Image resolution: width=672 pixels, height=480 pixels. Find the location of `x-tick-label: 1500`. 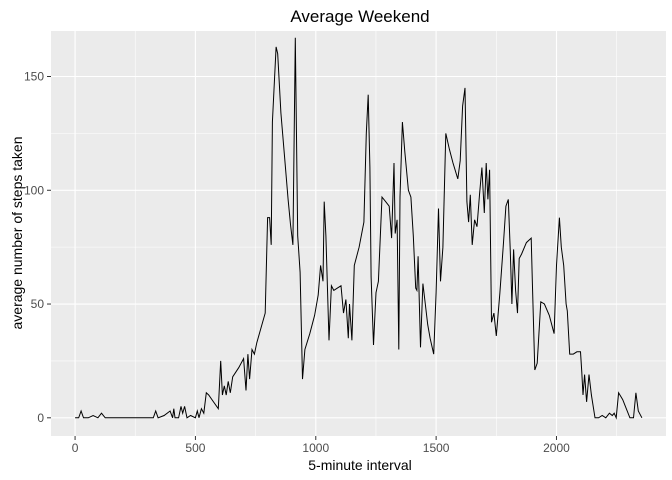

x-tick-label: 1500 is located at coordinates (436, 448).